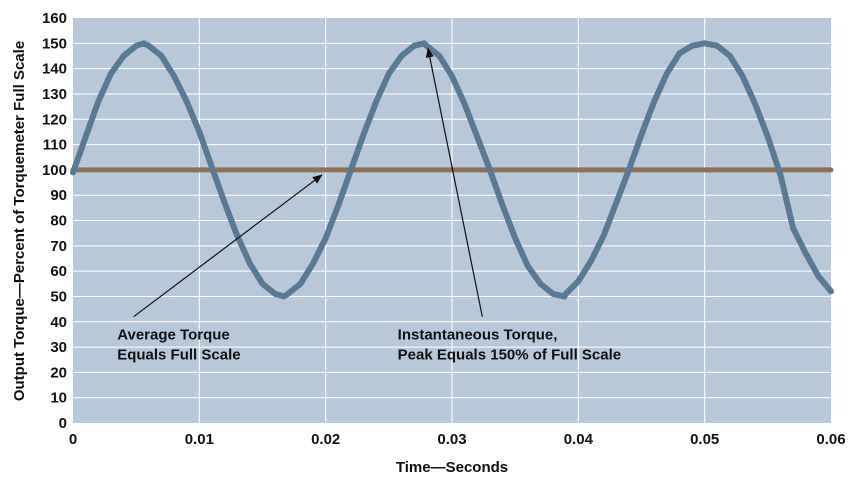 The width and height of the screenshot is (850, 481). What do you see at coordinates (452, 467) in the screenshot?
I see `x-axis-label: Time—Seconds` at bounding box center [452, 467].